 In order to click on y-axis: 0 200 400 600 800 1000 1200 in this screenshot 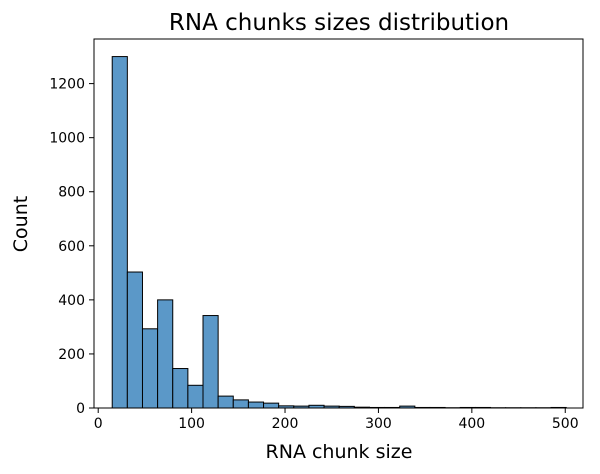, I will do `click(71, 247)`.